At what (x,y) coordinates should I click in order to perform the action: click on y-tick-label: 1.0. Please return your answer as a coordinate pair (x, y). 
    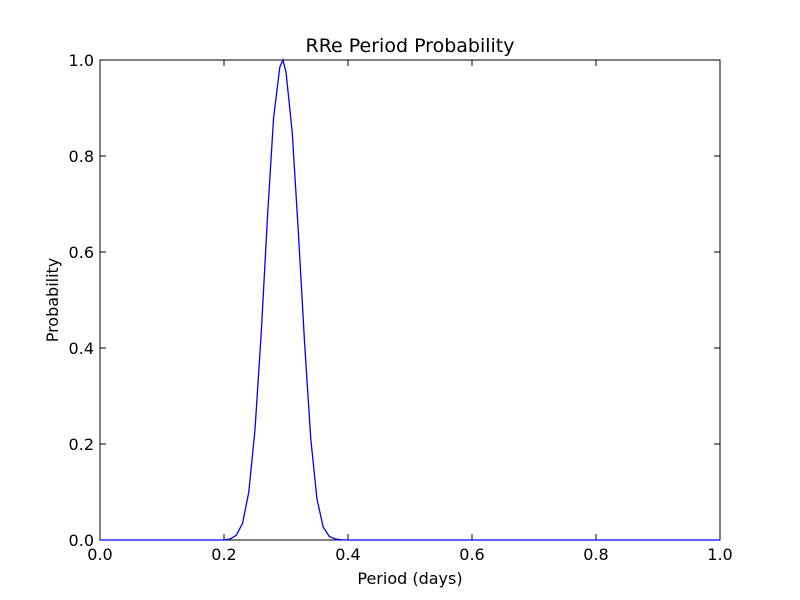
    Looking at the image, I should click on (81, 60).